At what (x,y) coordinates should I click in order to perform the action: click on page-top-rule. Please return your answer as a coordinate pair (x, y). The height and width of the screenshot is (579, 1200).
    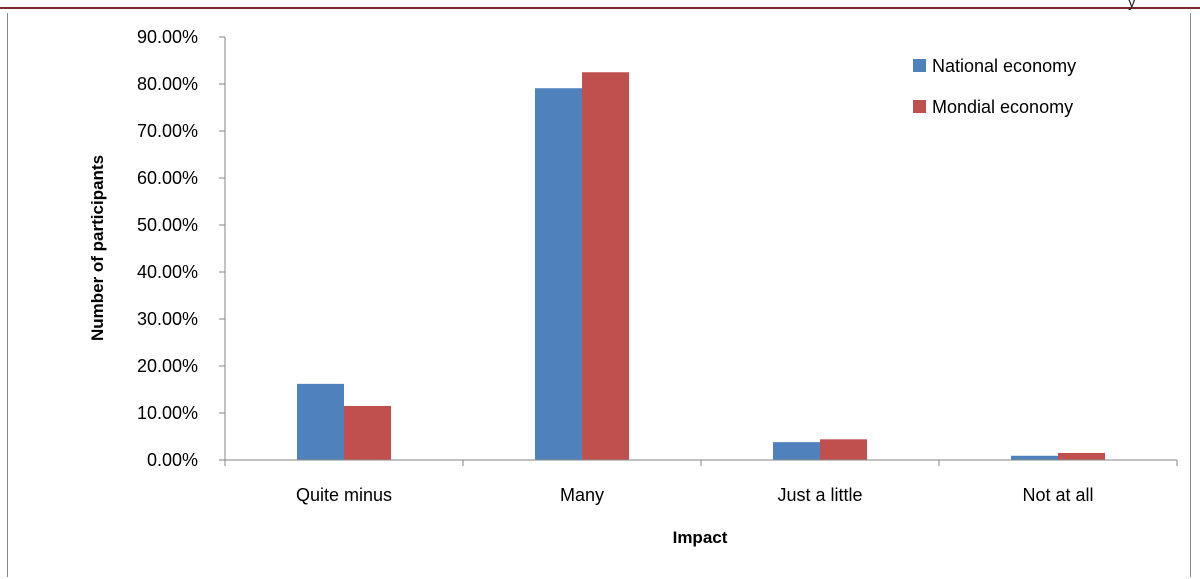
    Looking at the image, I should click on (600, 8).